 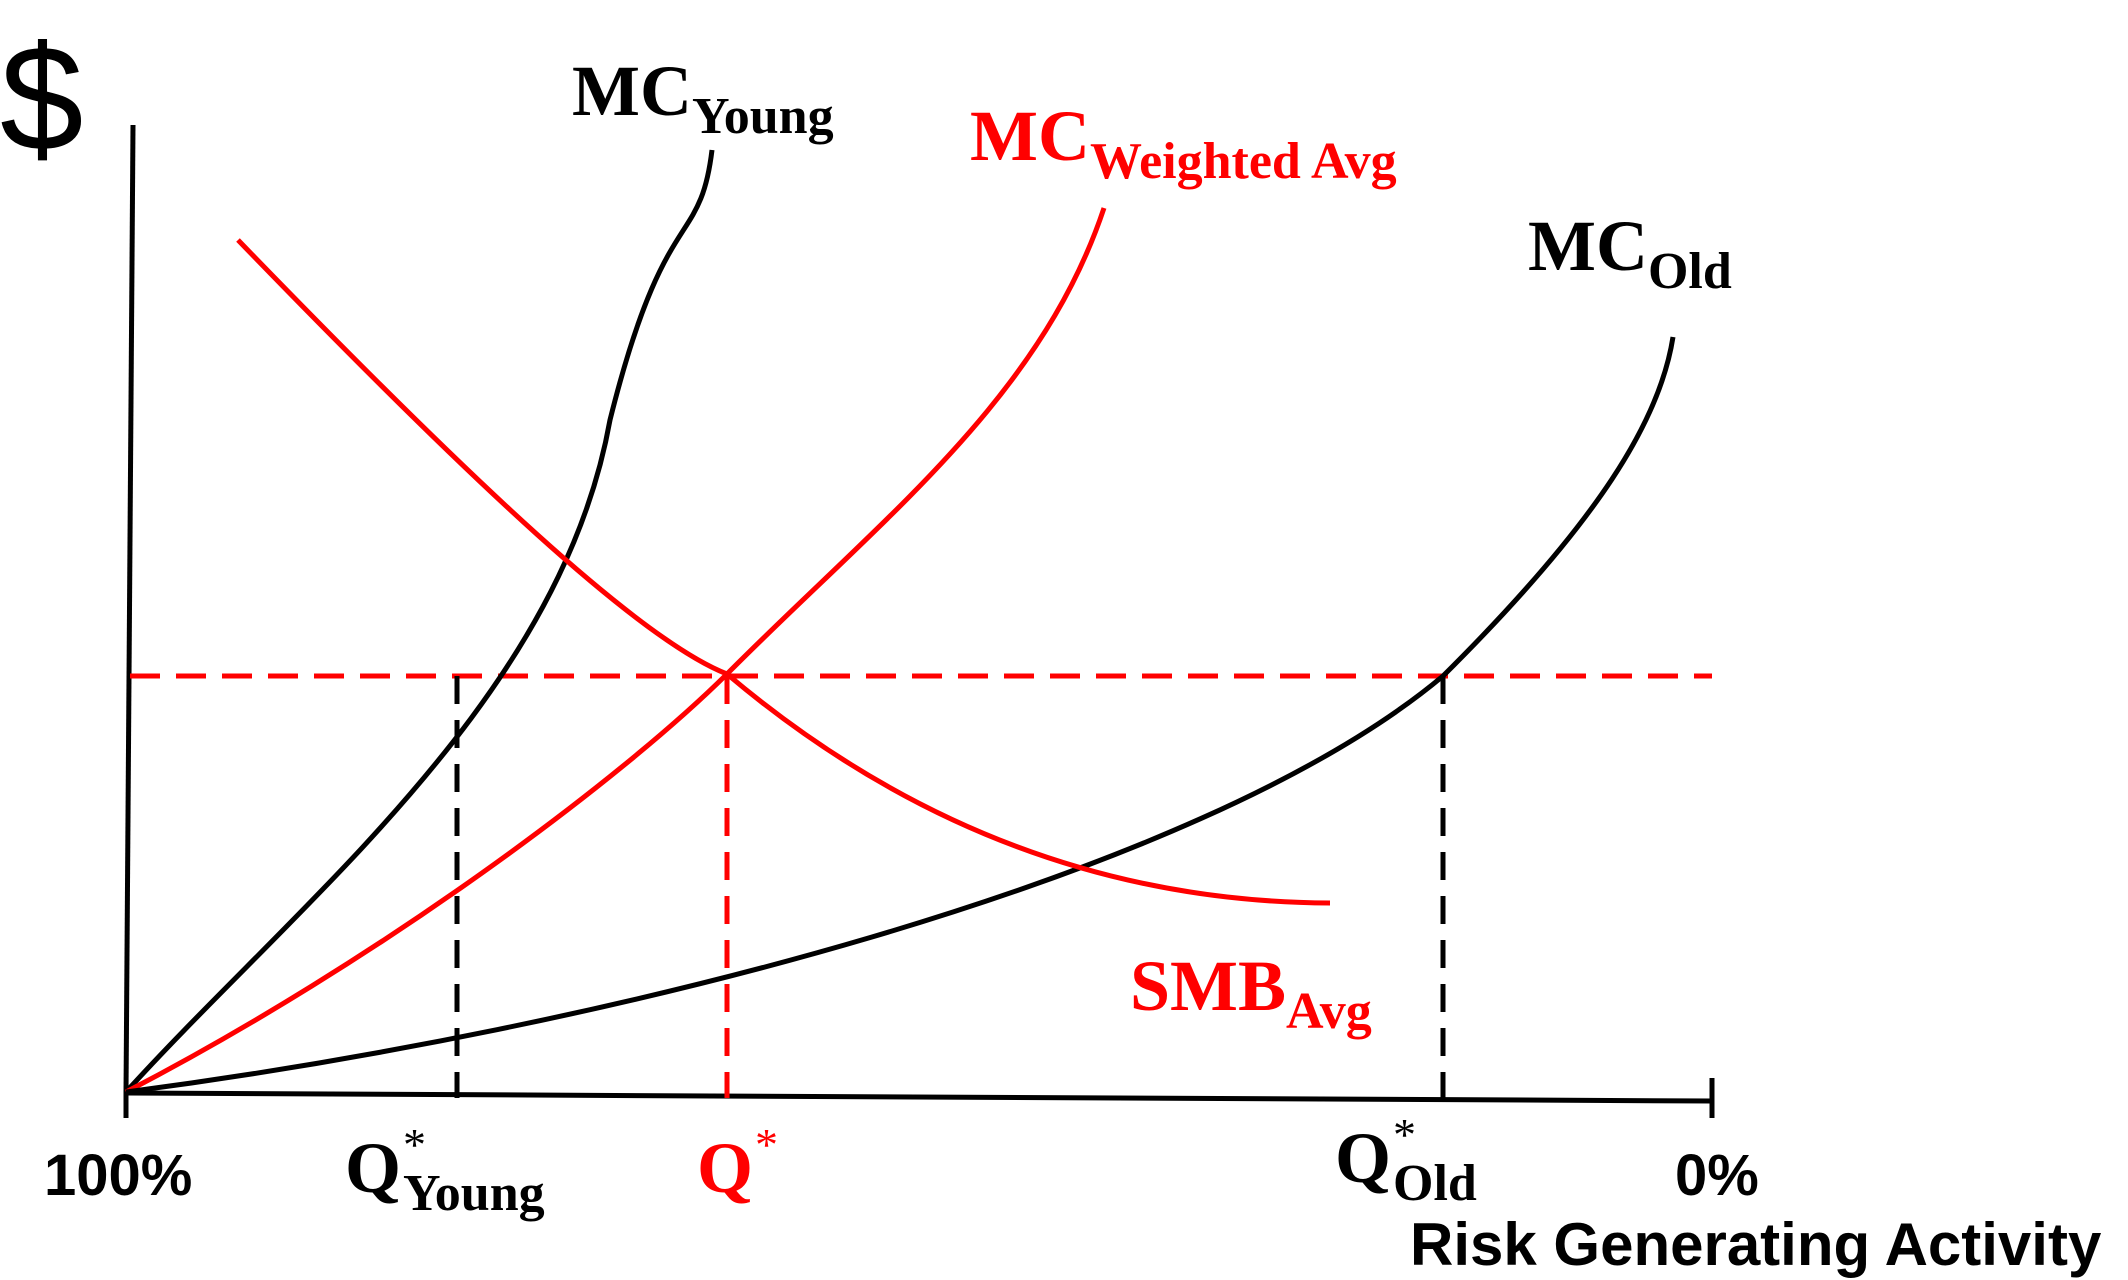 What do you see at coordinates (129, 609) in the screenshot?
I see `y-axis` at bounding box center [129, 609].